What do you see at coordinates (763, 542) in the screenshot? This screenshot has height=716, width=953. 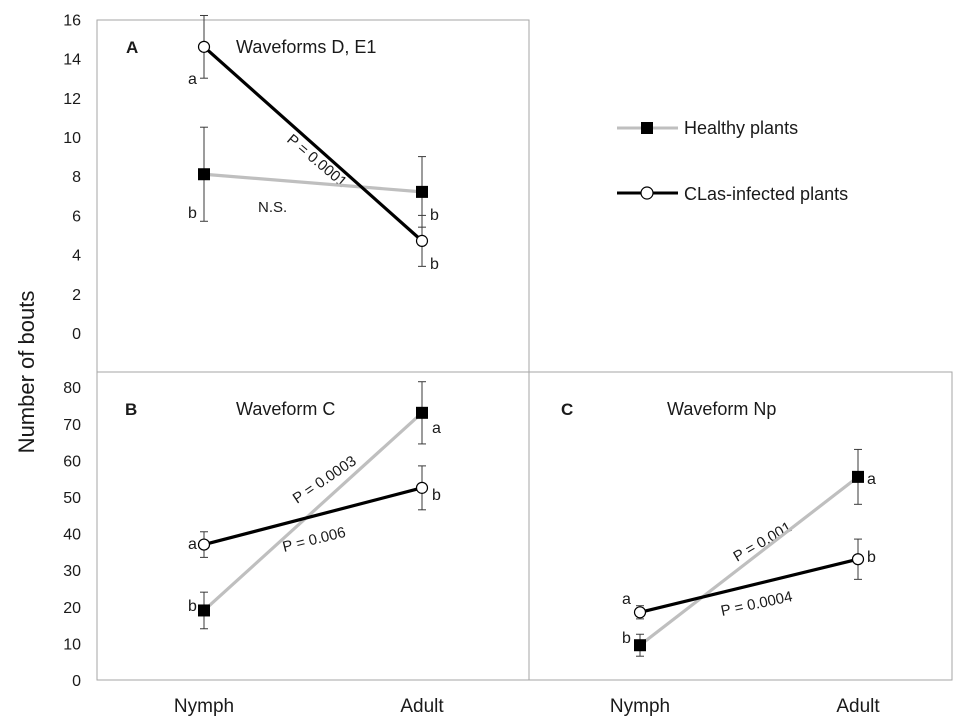 I see `panel-c-p-healthy-annotation: P = 0.001` at bounding box center [763, 542].